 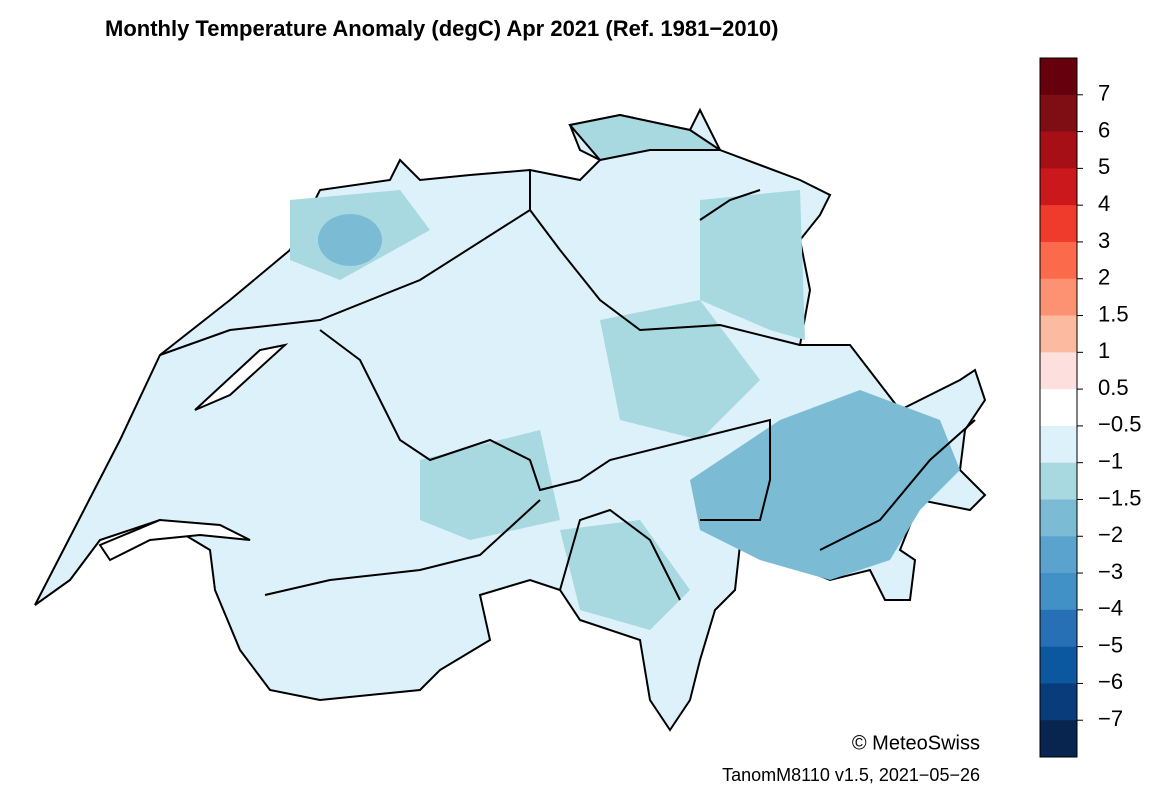 I want to click on version: TanomM8110 v1.5, 2021−05−26, so click(x=851, y=775).